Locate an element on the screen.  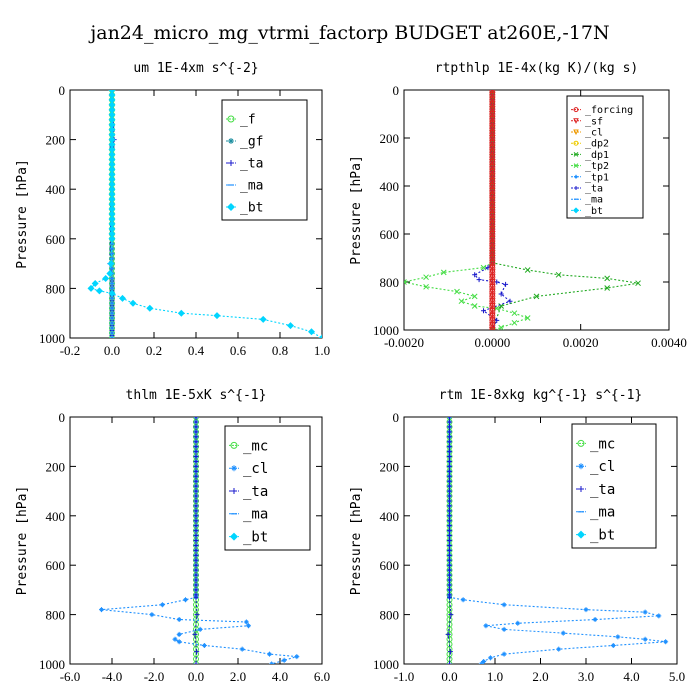
y-tick-label: 400 is located at coordinates (56, 516).